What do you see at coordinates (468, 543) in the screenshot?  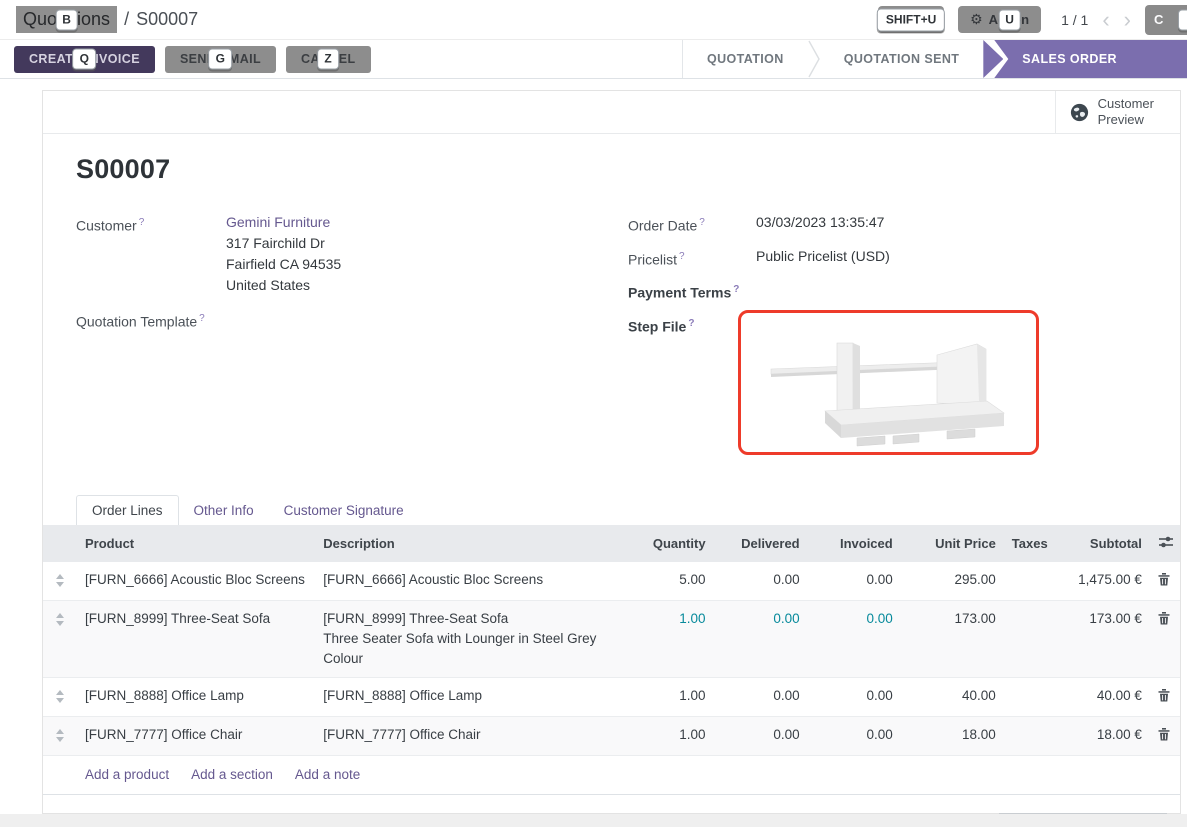 I see `description-column-header: Description` at bounding box center [468, 543].